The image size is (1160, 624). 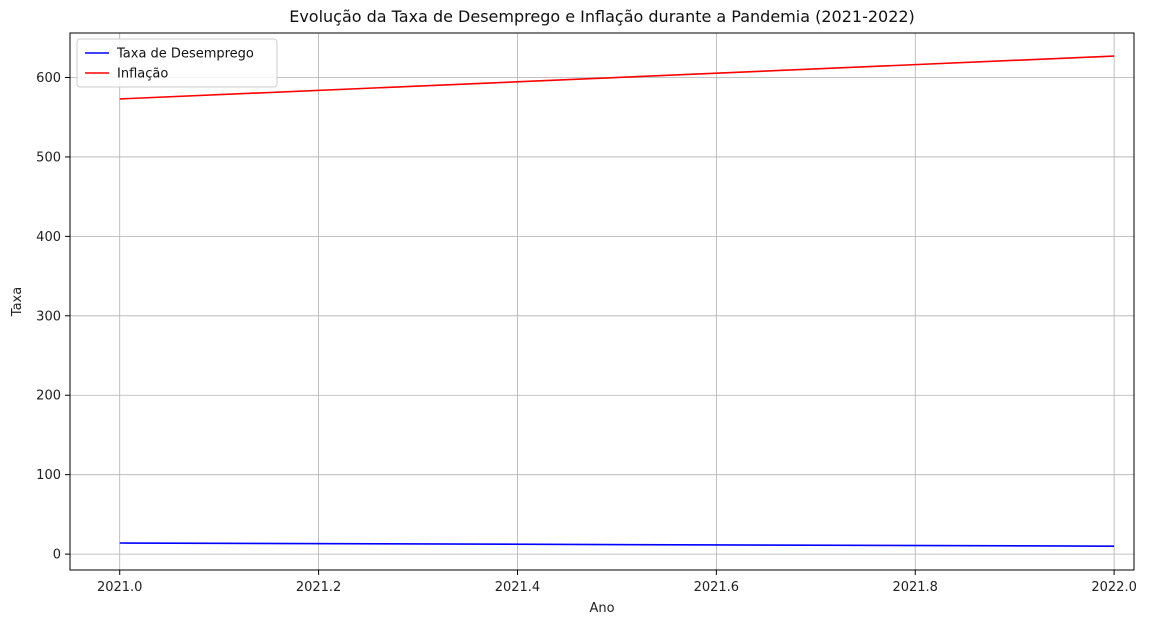 What do you see at coordinates (601, 608) in the screenshot?
I see `x-axis-label: Ano` at bounding box center [601, 608].